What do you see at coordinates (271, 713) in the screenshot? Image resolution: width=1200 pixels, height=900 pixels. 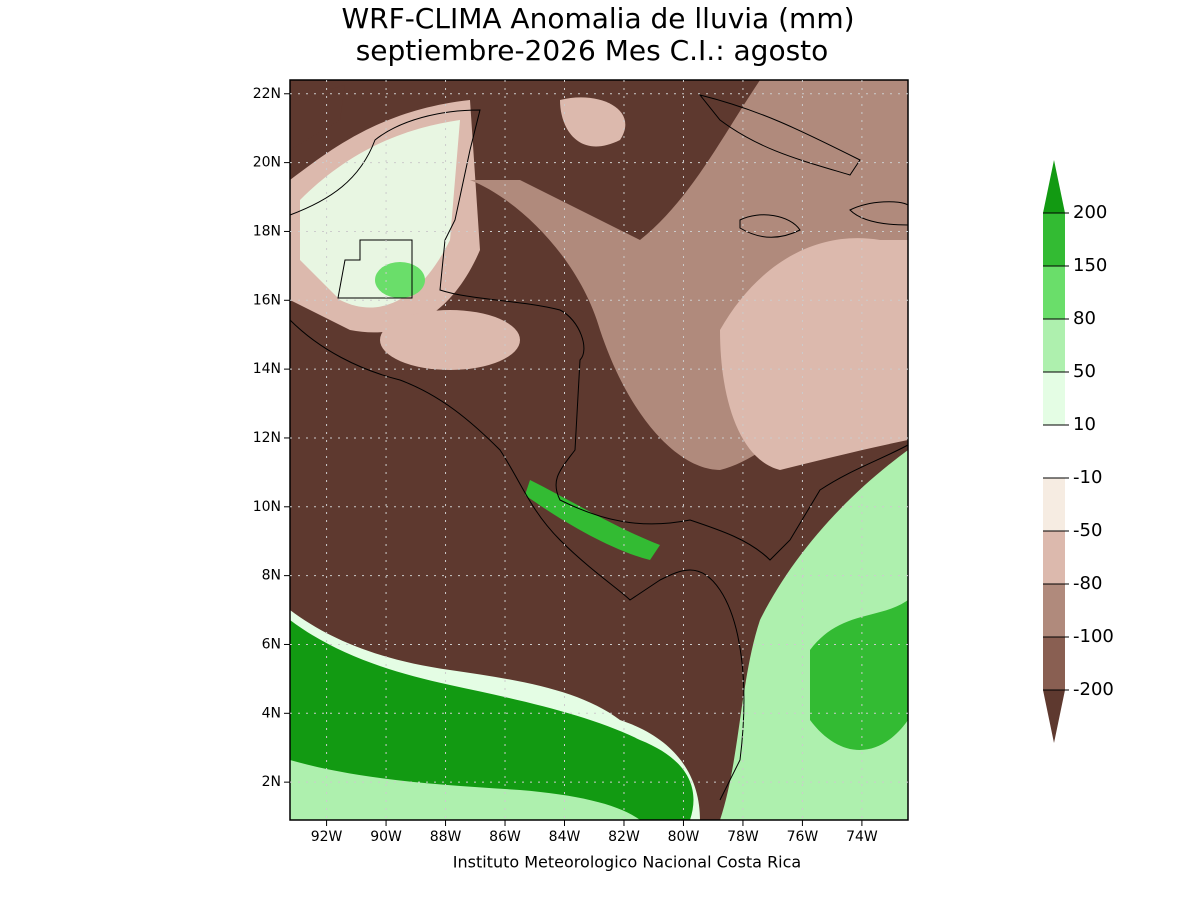 I see `y-tick-label: 4N` at bounding box center [271, 713].